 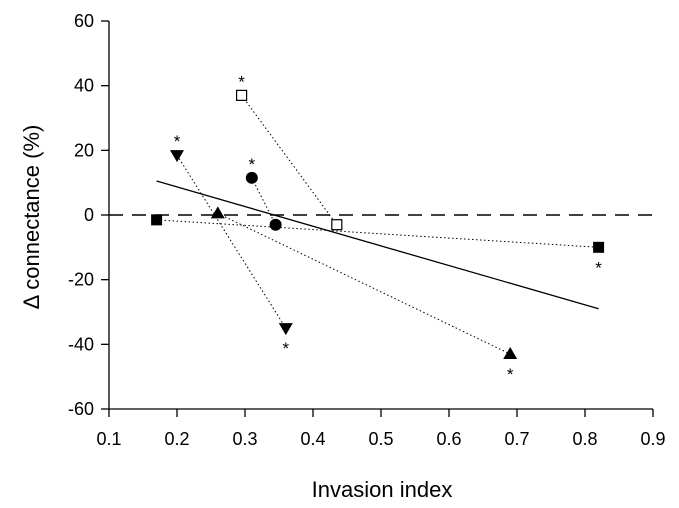 What do you see at coordinates (176, 439) in the screenshot?
I see `x-tick-label: 0.2` at bounding box center [176, 439].